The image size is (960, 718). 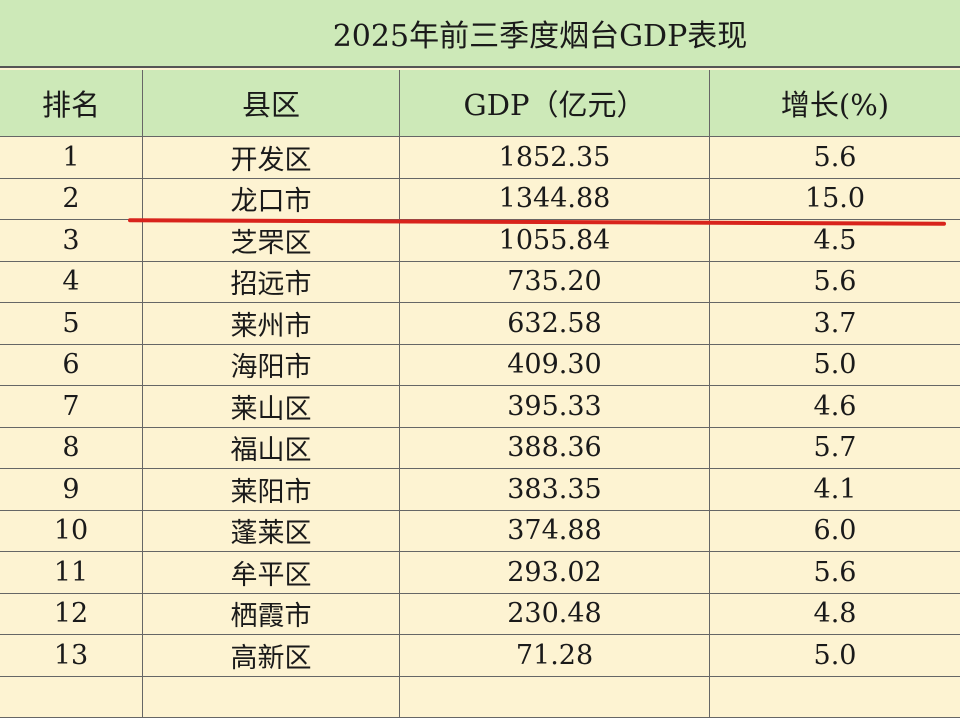 What do you see at coordinates (71, 103) in the screenshot?
I see `header-rank: 排名` at bounding box center [71, 103].